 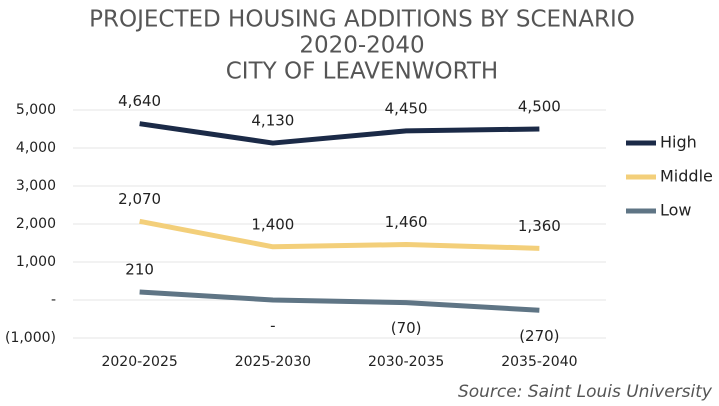 What do you see at coordinates (139, 101) in the screenshot?
I see `data-label: 4,640` at bounding box center [139, 101].